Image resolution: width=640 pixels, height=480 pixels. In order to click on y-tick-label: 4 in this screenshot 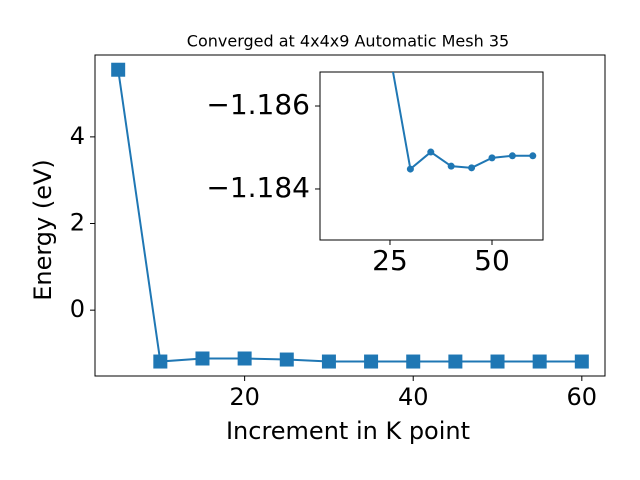, I will do `click(77, 136)`.